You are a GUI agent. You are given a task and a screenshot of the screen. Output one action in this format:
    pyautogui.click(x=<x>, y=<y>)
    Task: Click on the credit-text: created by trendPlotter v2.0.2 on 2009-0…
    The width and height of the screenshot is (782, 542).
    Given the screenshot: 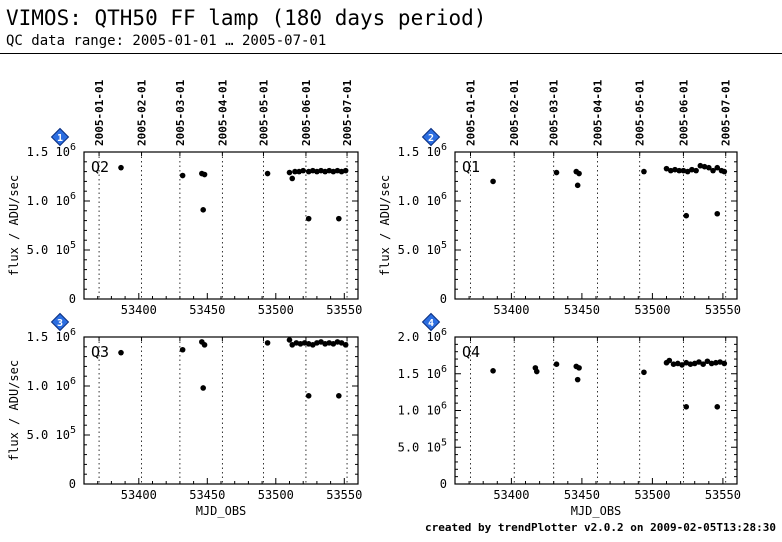 What is the action you would take?
    pyautogui.click(x=600, y=527)
    